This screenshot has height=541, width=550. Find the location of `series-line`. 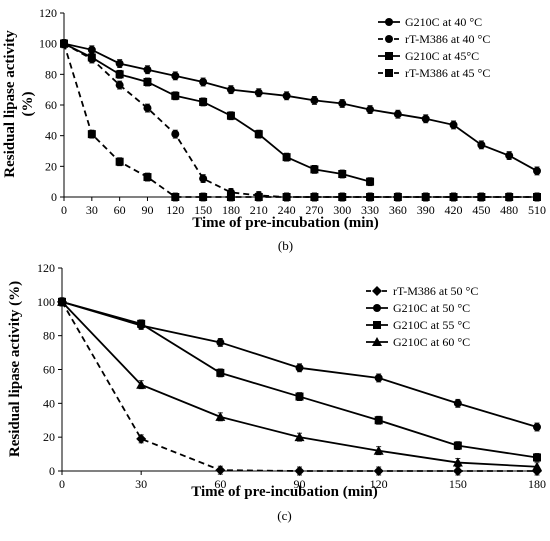

series-line is located at coordinates (217, 112).